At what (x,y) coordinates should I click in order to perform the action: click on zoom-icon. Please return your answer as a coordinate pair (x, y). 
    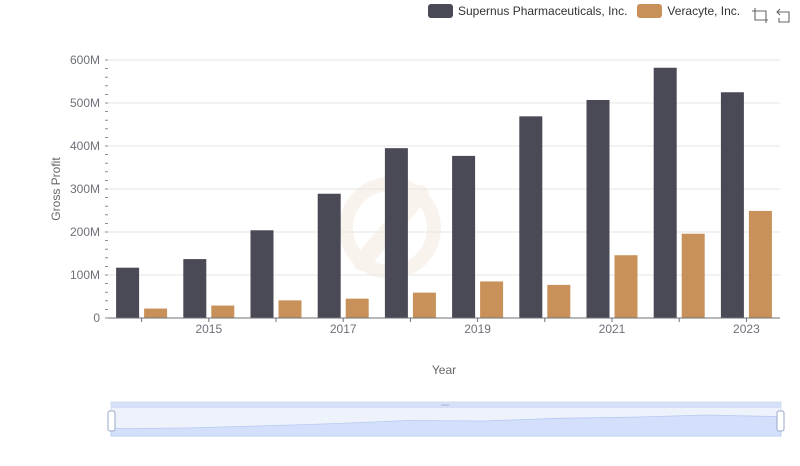
    Looking at the image, I should click on (760, 15).